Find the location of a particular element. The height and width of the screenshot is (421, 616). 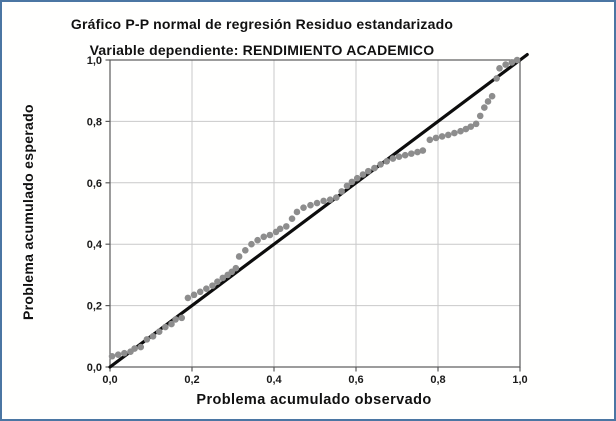

y-tick-label: 0,8 is located at coordinates (94, 122).